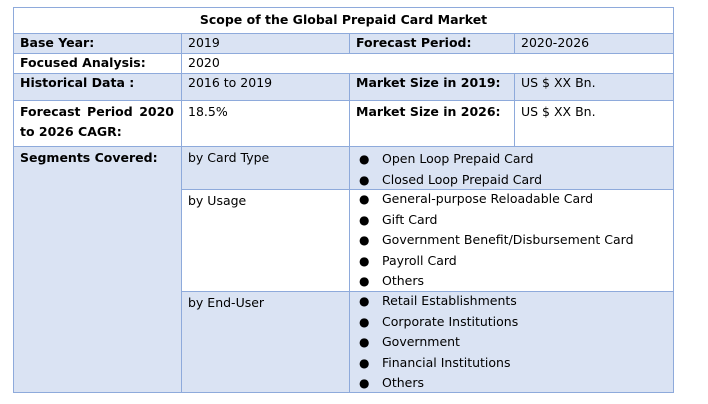 This screenshot has height=404, width=708. Describe the element at coordinates (446, 362) in the screenshot. I see `list-item-text: Financial Institutions` at that location.